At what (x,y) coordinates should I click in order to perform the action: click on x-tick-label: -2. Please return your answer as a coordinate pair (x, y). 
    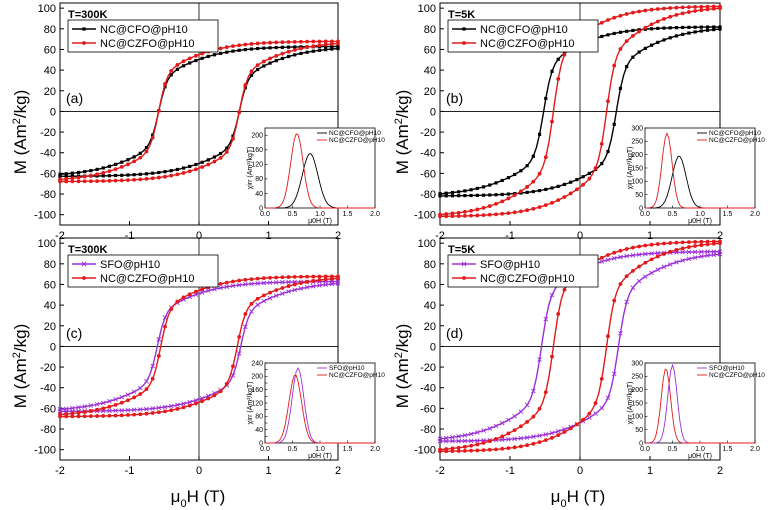
    Looking at the image, I should click on (440, 236).